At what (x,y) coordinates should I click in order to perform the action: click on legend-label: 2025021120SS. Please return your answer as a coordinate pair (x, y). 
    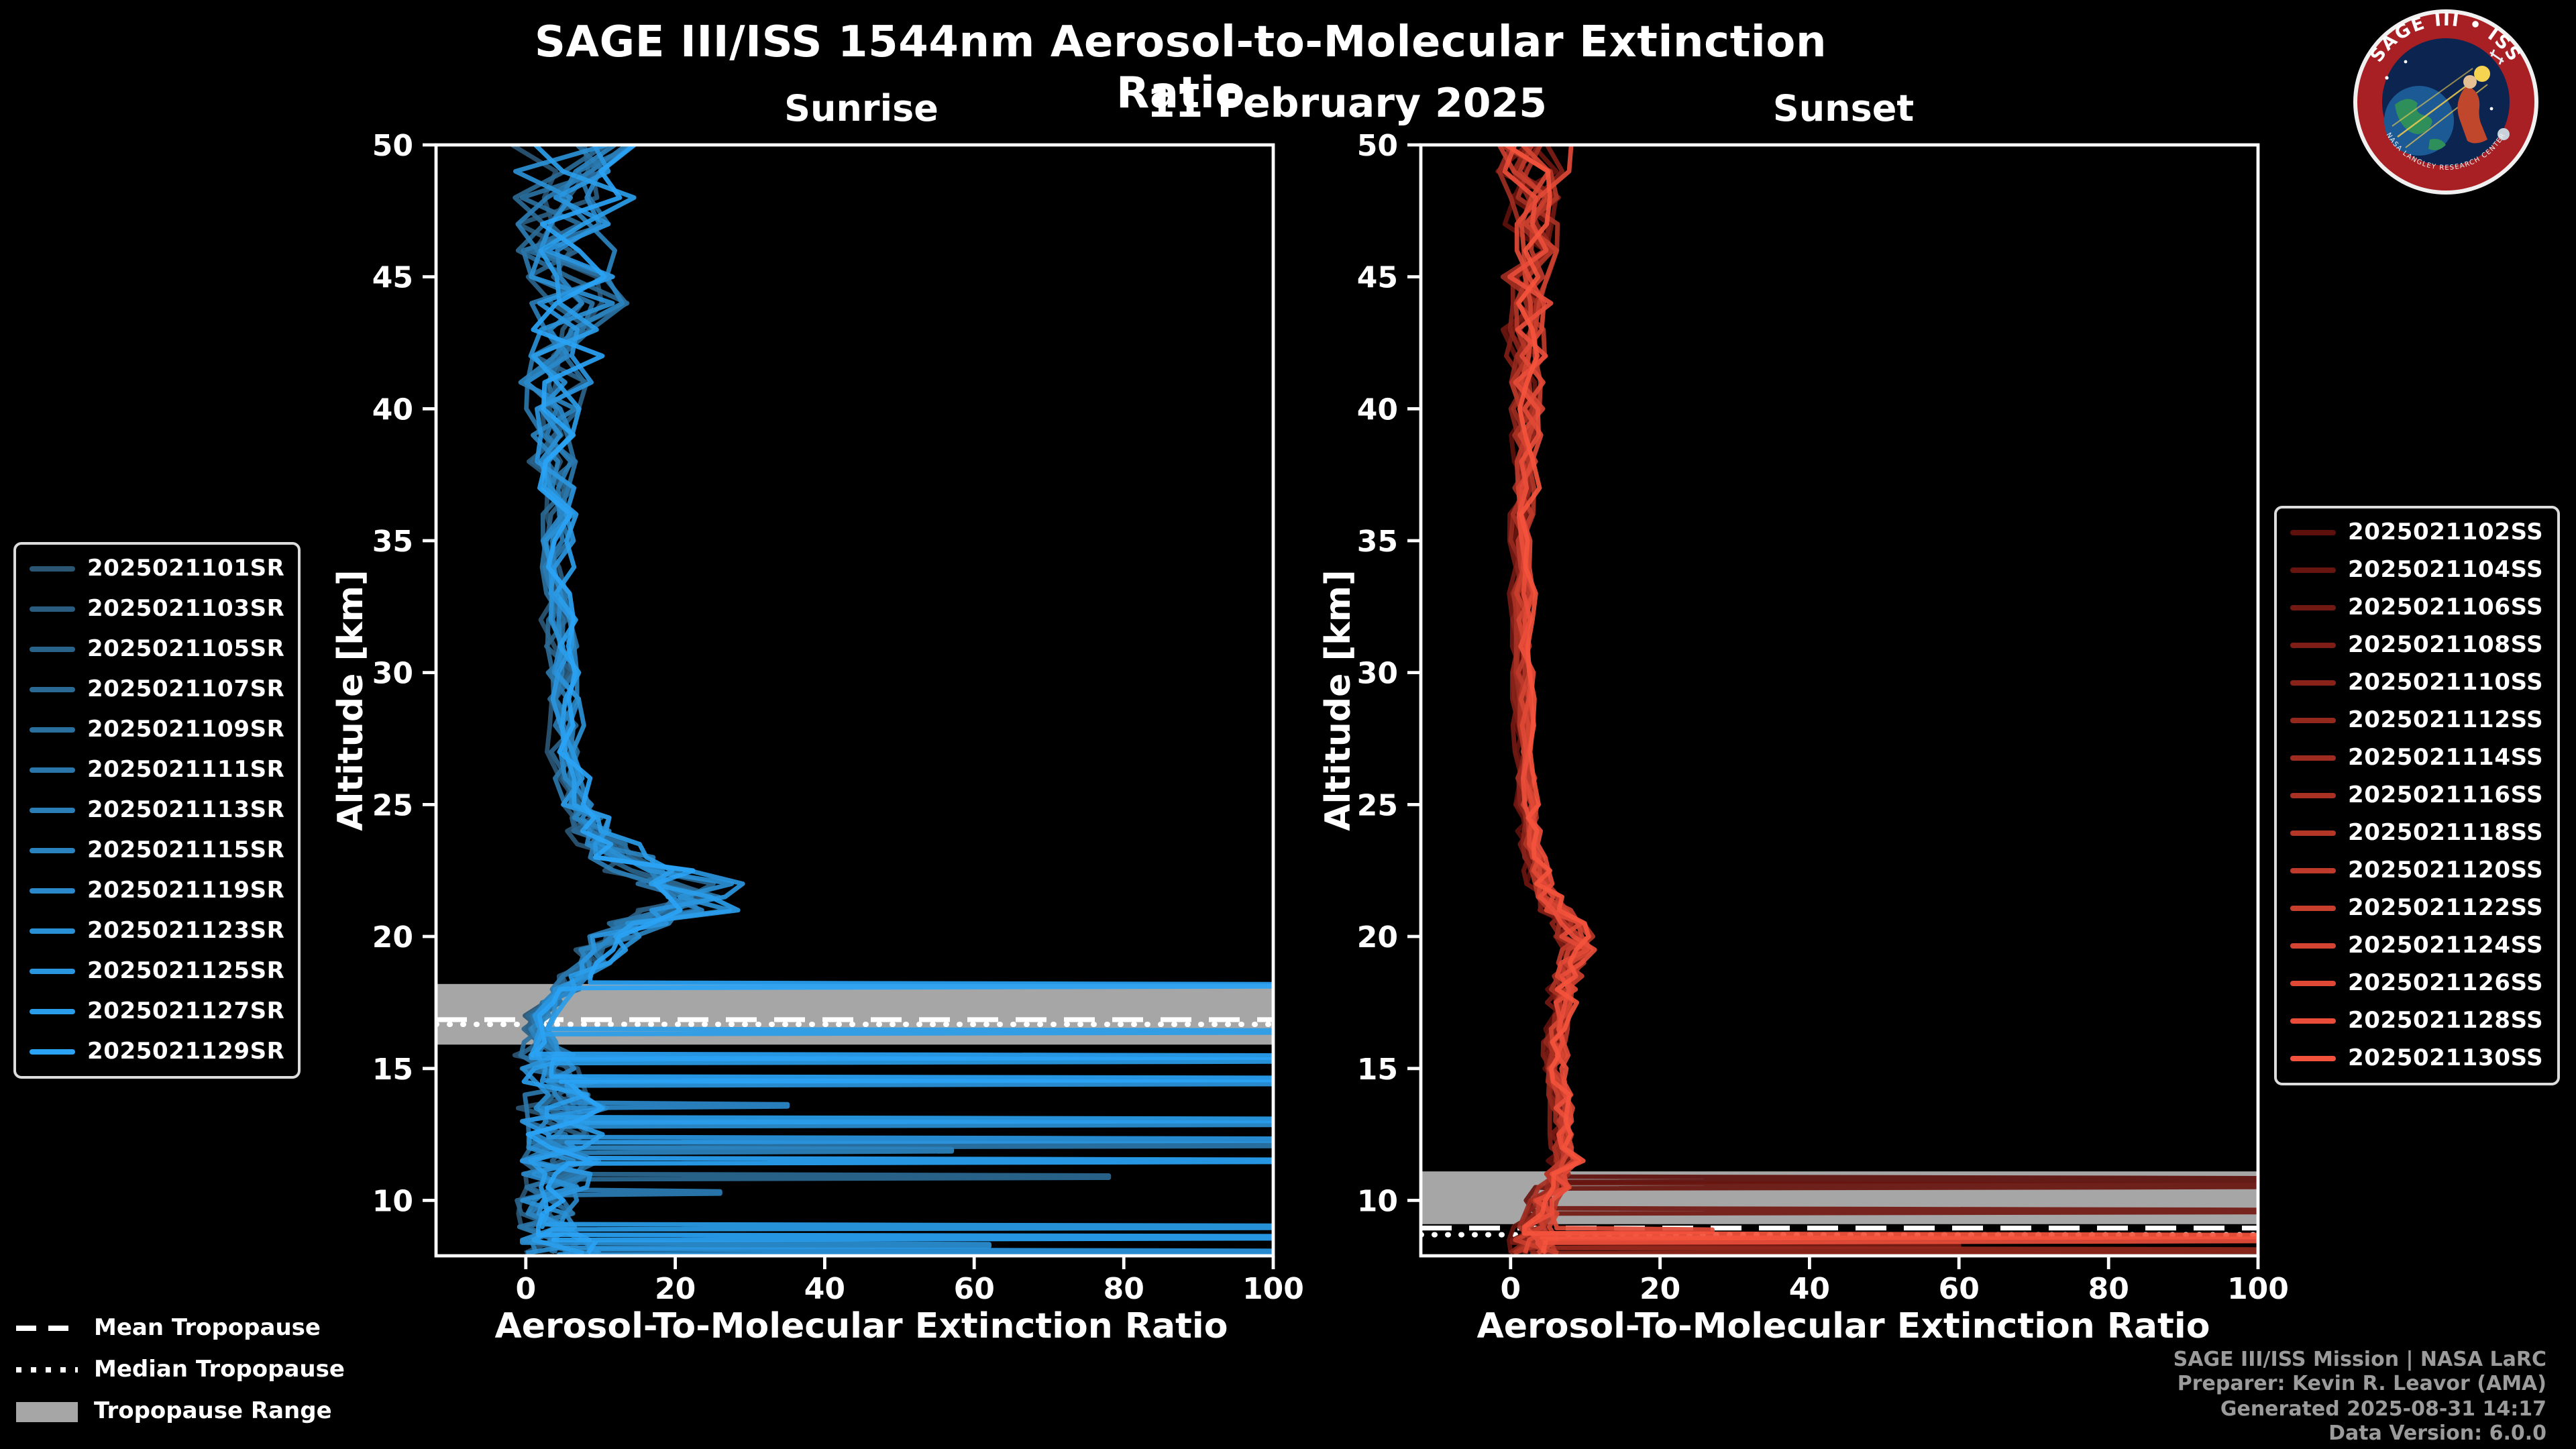
    Looking at the image, I should click on (2446, 870).